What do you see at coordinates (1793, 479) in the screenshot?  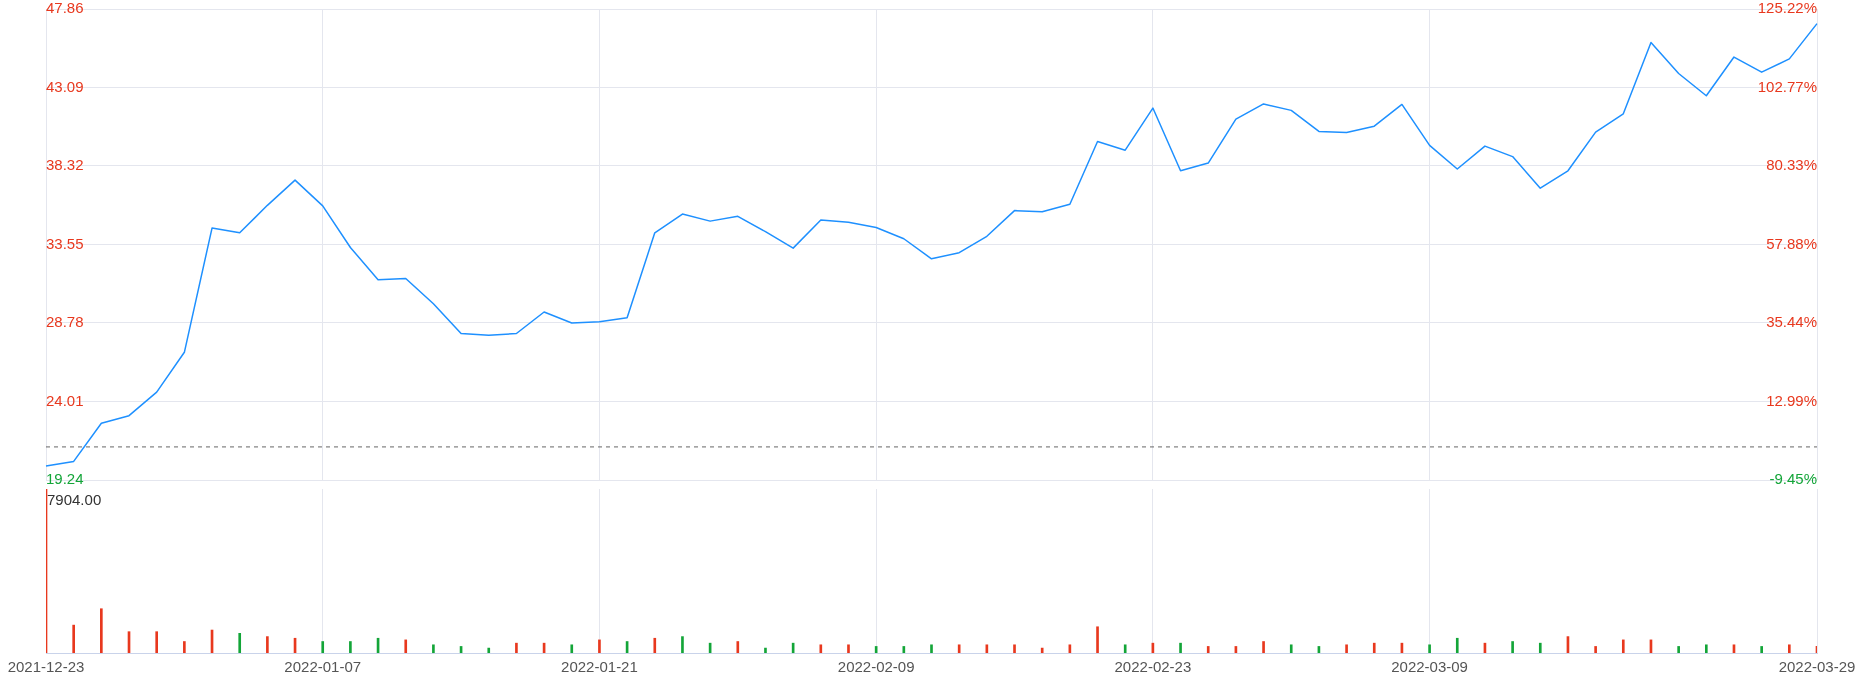 I see `y2-tick-label: -9.45%` at bounding box center [1793, 479].